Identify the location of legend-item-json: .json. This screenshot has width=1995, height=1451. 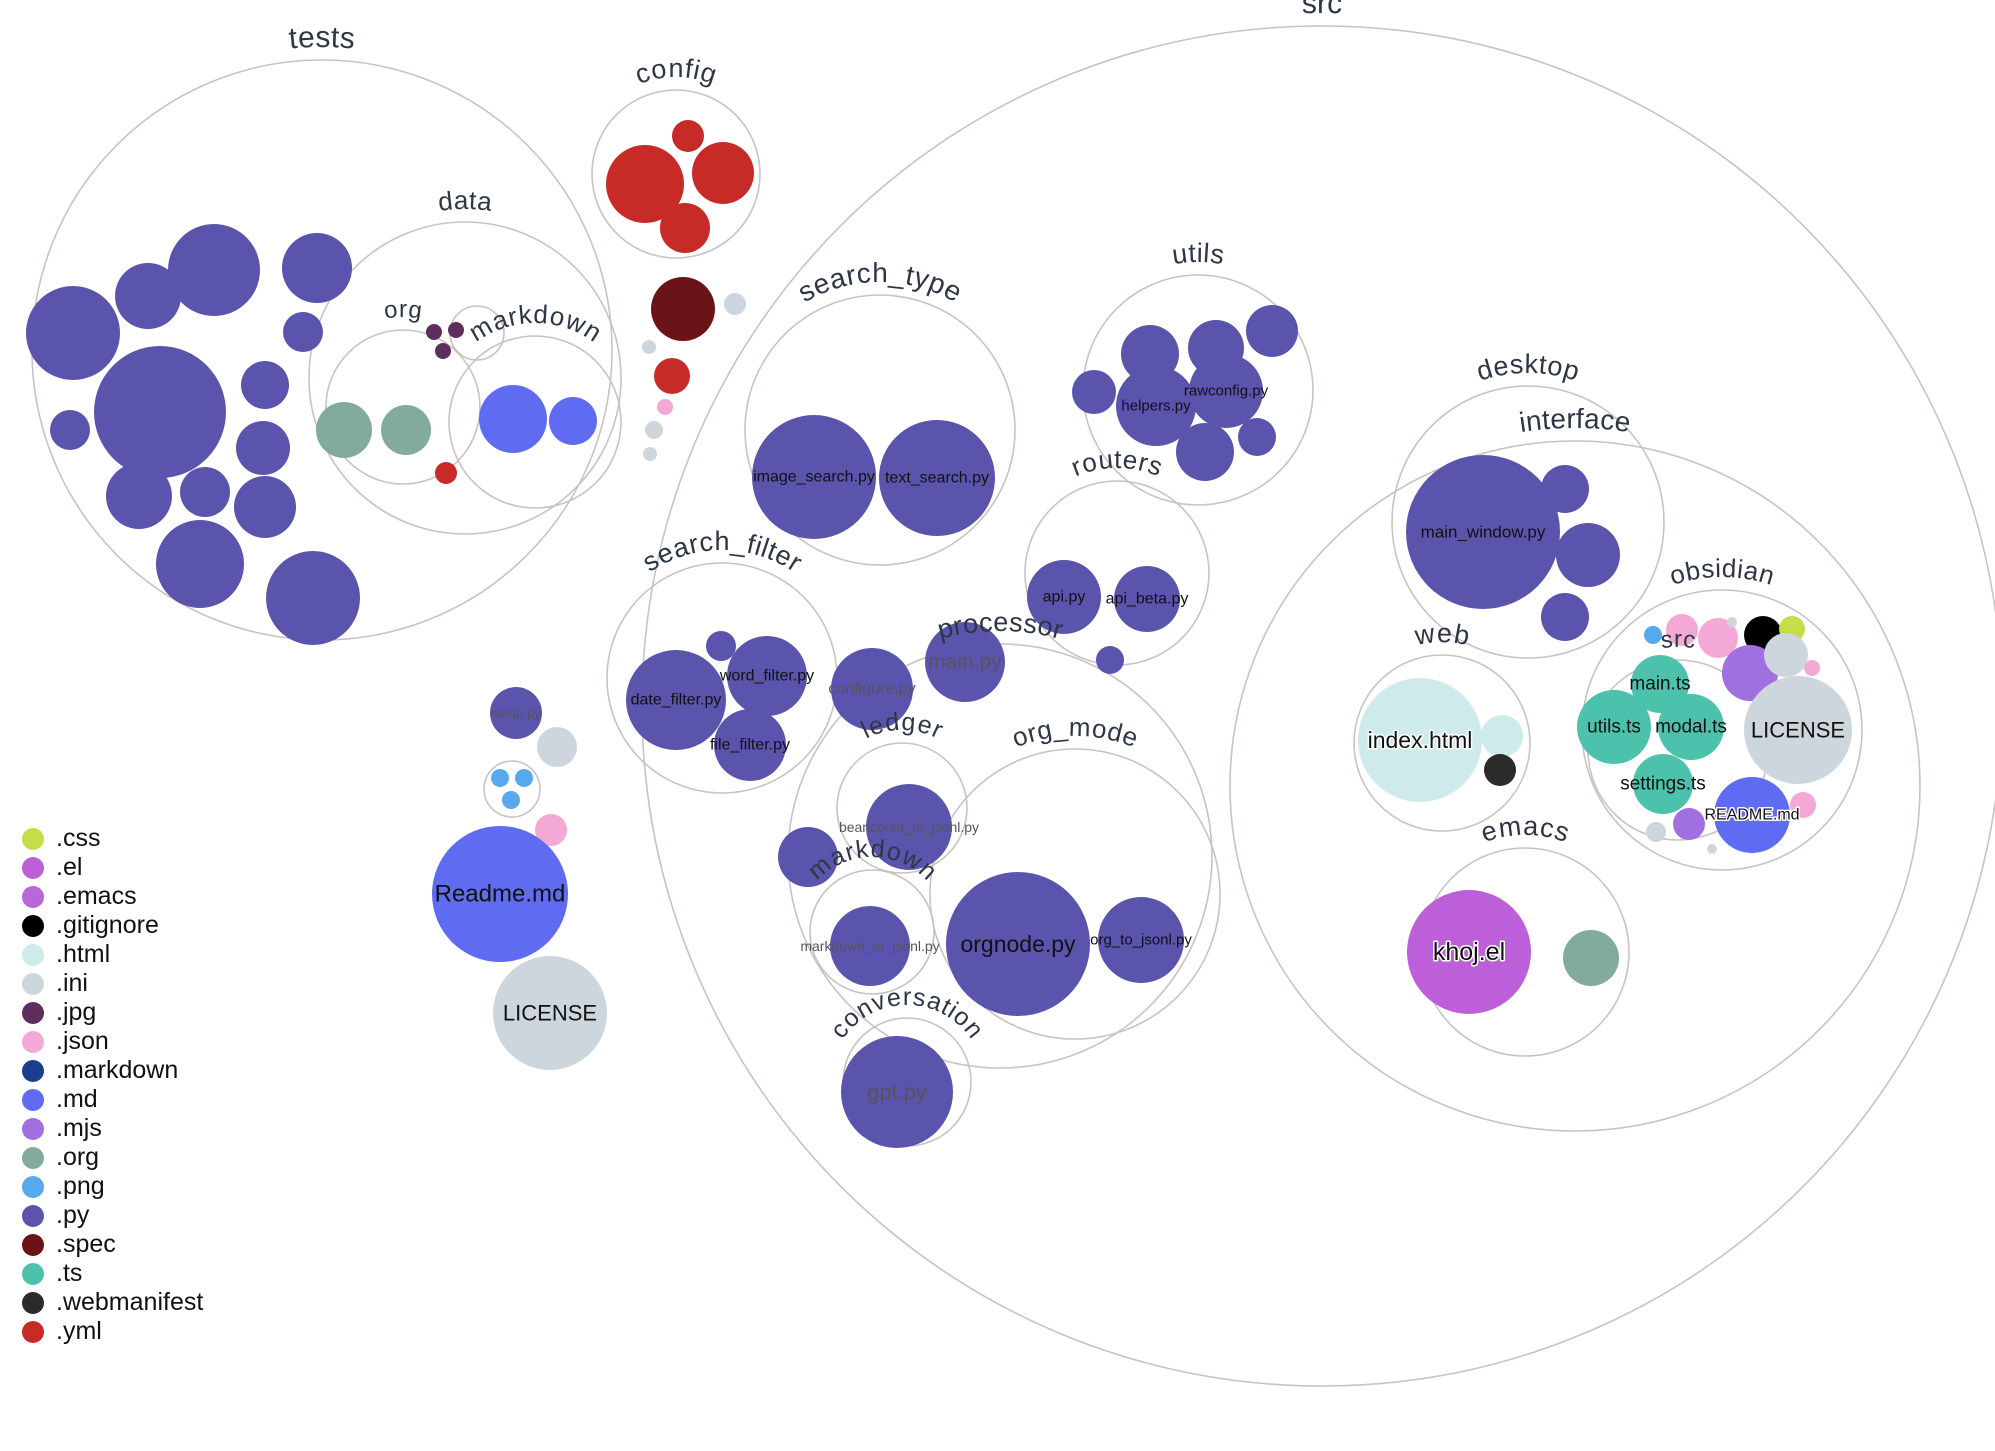
(112, 1041).